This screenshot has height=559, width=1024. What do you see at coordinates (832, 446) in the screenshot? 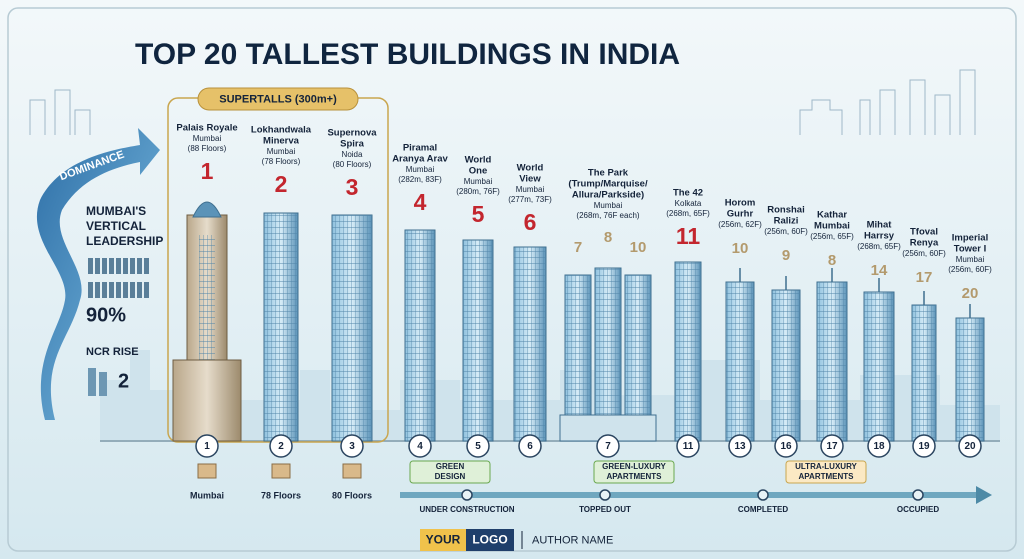
I see `marker-number: 17` at bounding box center [832, 446].